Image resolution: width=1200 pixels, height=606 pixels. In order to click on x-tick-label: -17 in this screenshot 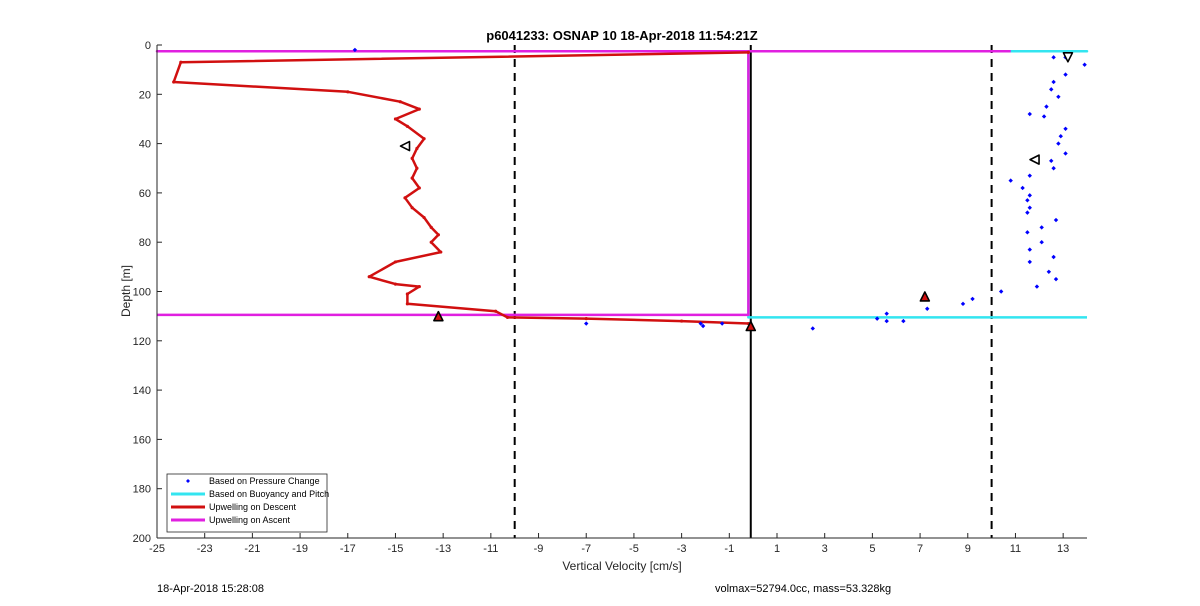, I will do `click(348, 549)`.